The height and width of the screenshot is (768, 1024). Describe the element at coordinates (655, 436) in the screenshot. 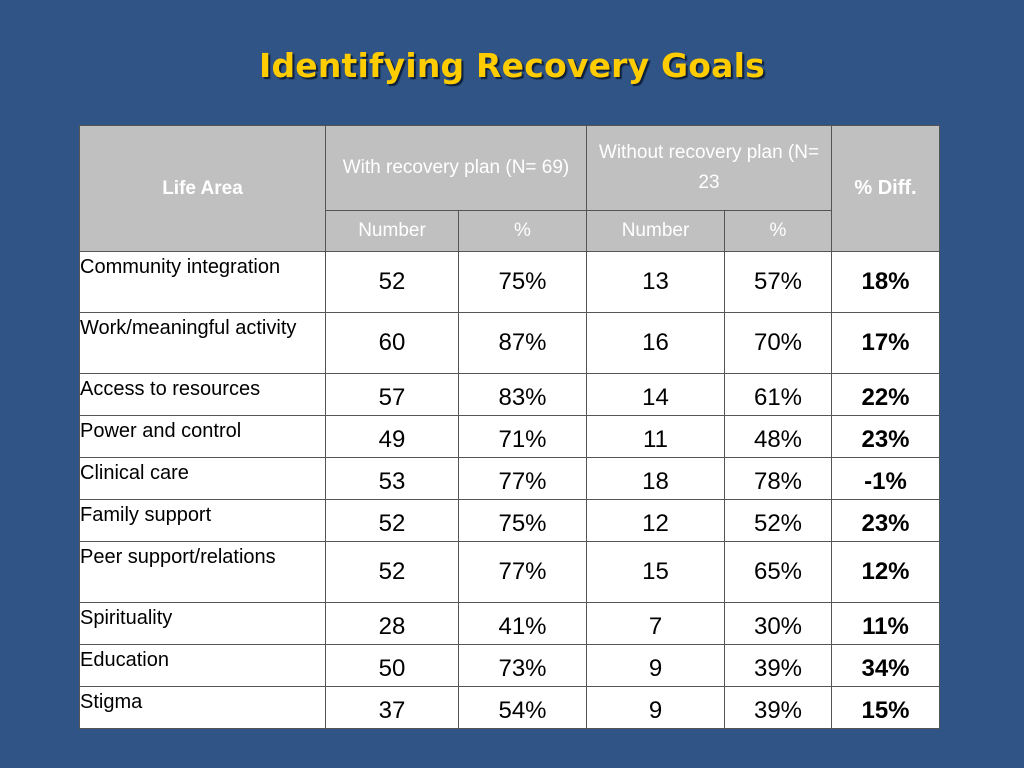

I see `without-number-cell: 11` at that location.